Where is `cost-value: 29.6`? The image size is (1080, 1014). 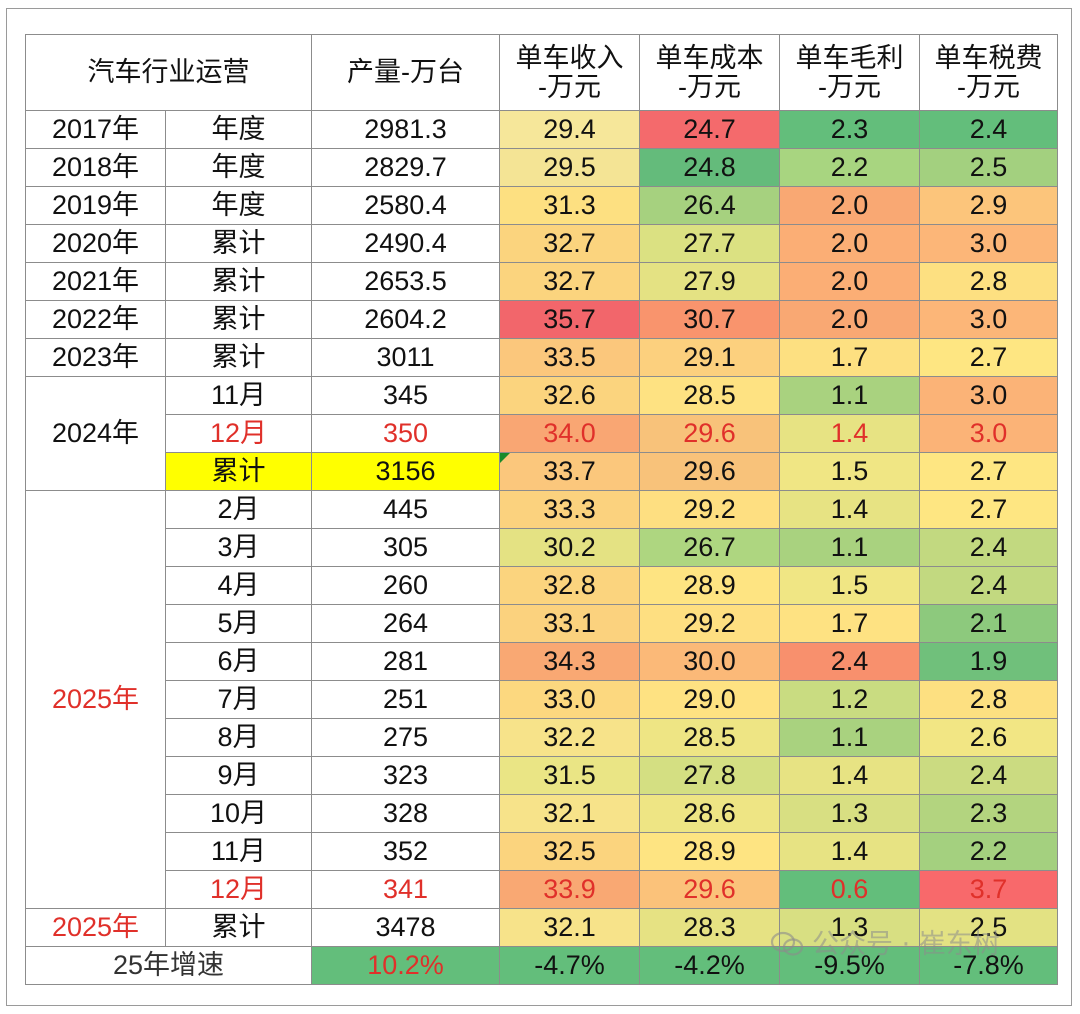 cost-value: 29.6 is located at coordinates (709, 433).